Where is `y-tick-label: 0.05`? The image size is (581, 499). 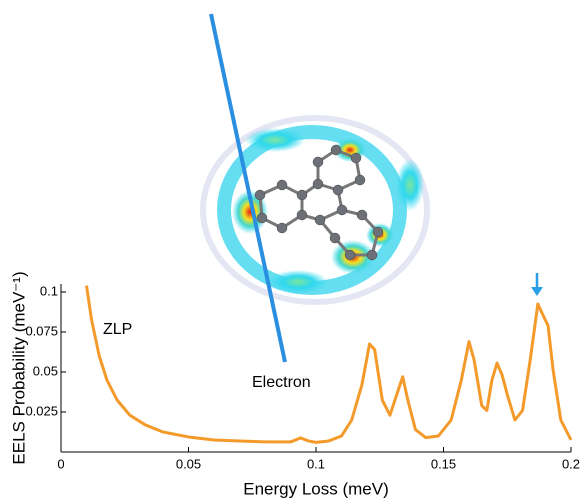
y-tick-label: 0.05 is located at coordinates (45, 370).